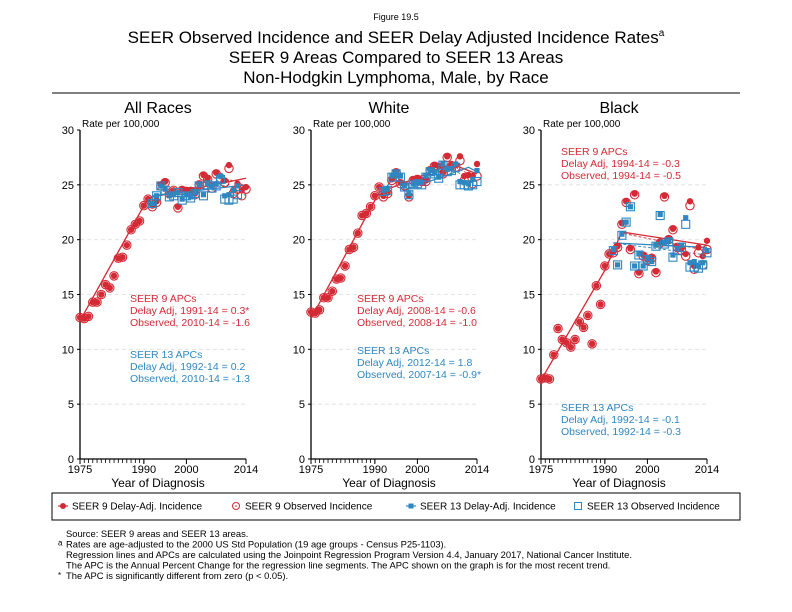  Describe the element at coordinates (157, 533) in the screenshot. I see `footnote-text: Source: SEER 9 areas and SEER 13 areas.` at that location.